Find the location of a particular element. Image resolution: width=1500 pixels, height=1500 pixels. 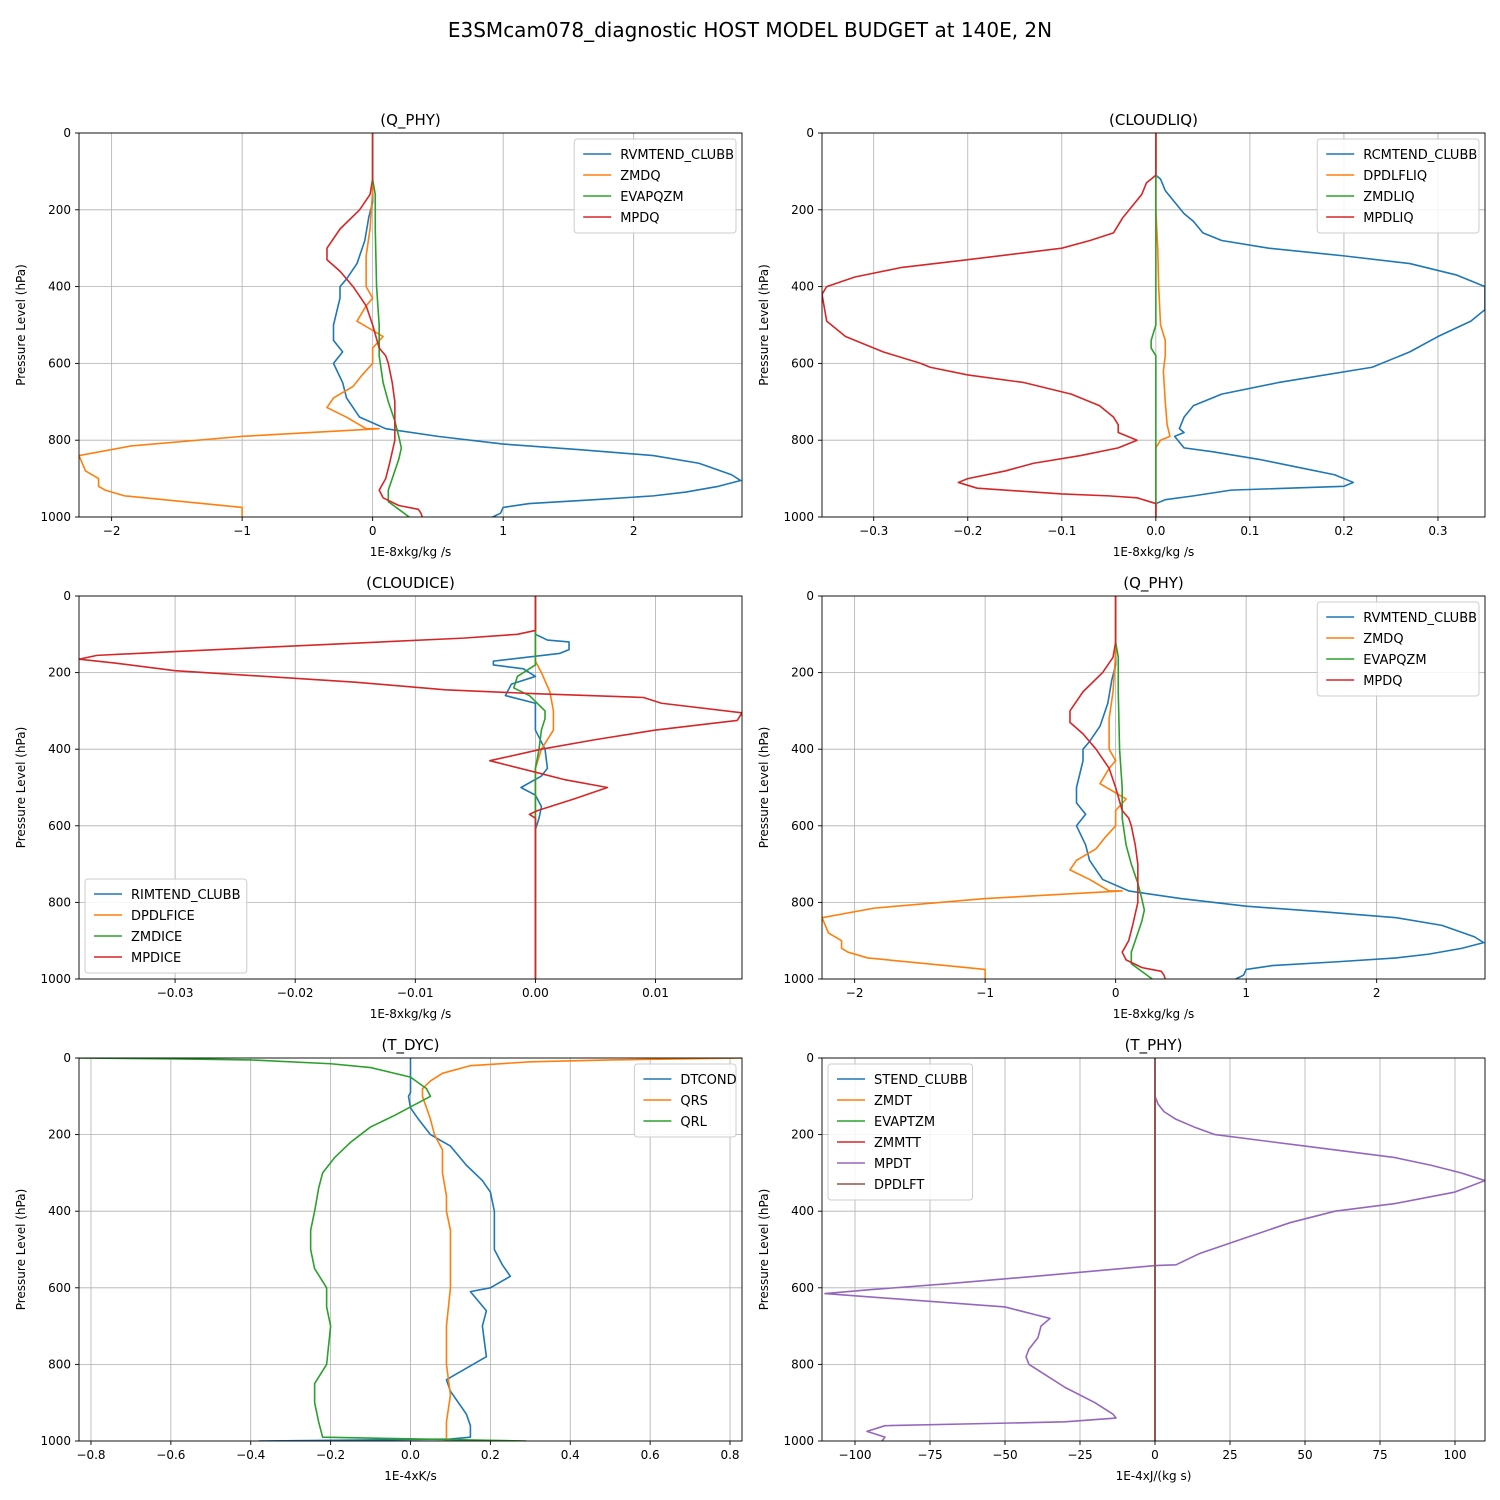

legend-entry: QRS is located at coordinates (694, 1101).